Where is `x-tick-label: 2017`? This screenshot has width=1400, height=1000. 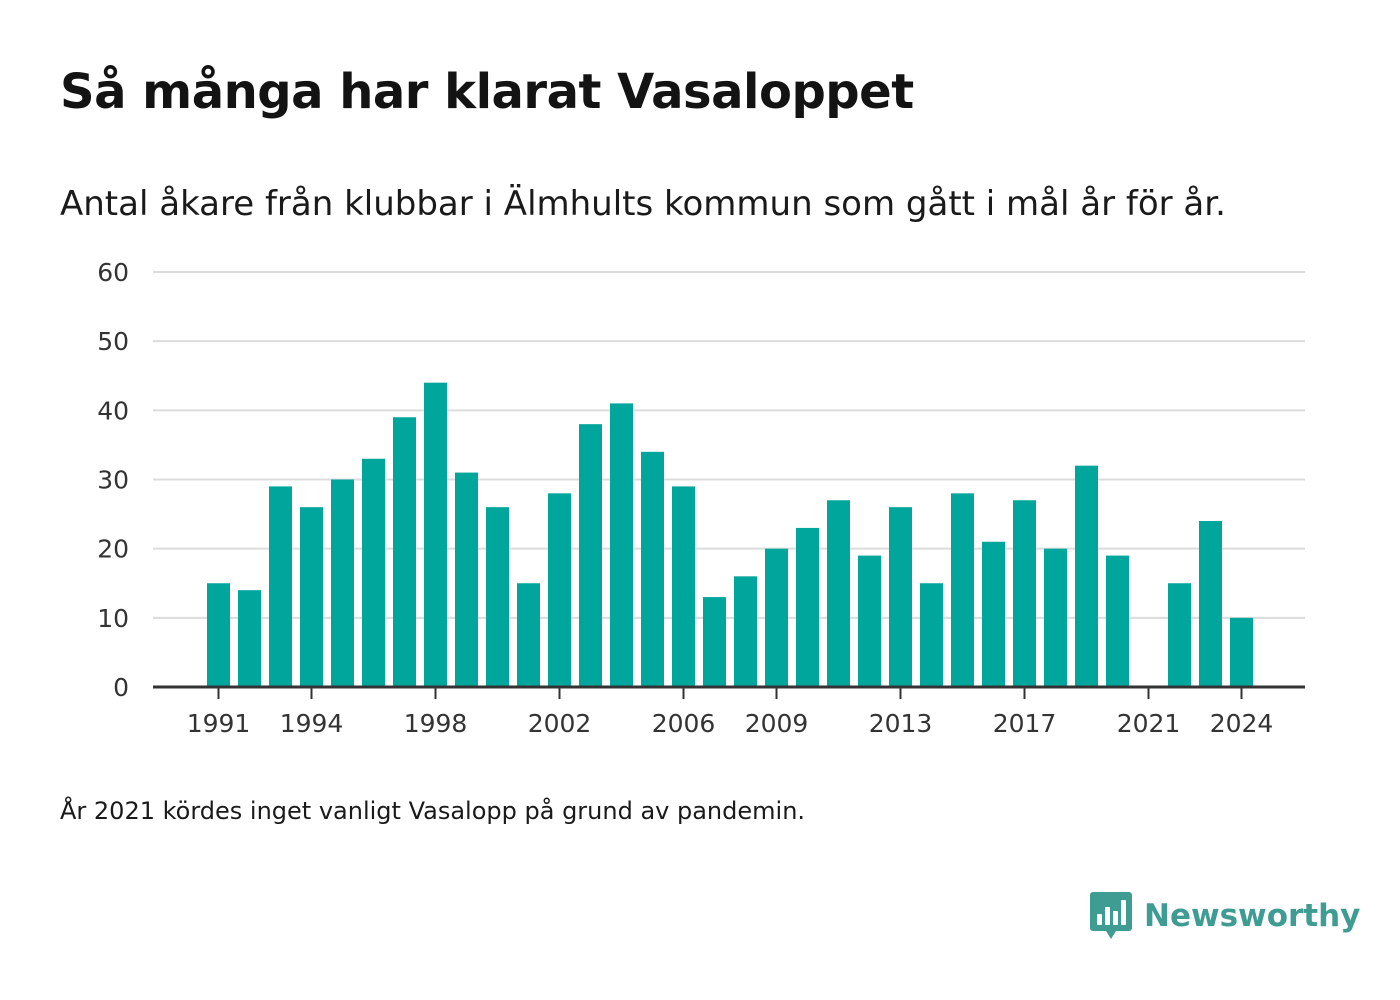
x-tick-label: 2017 is located at coordinates (1025, 723).